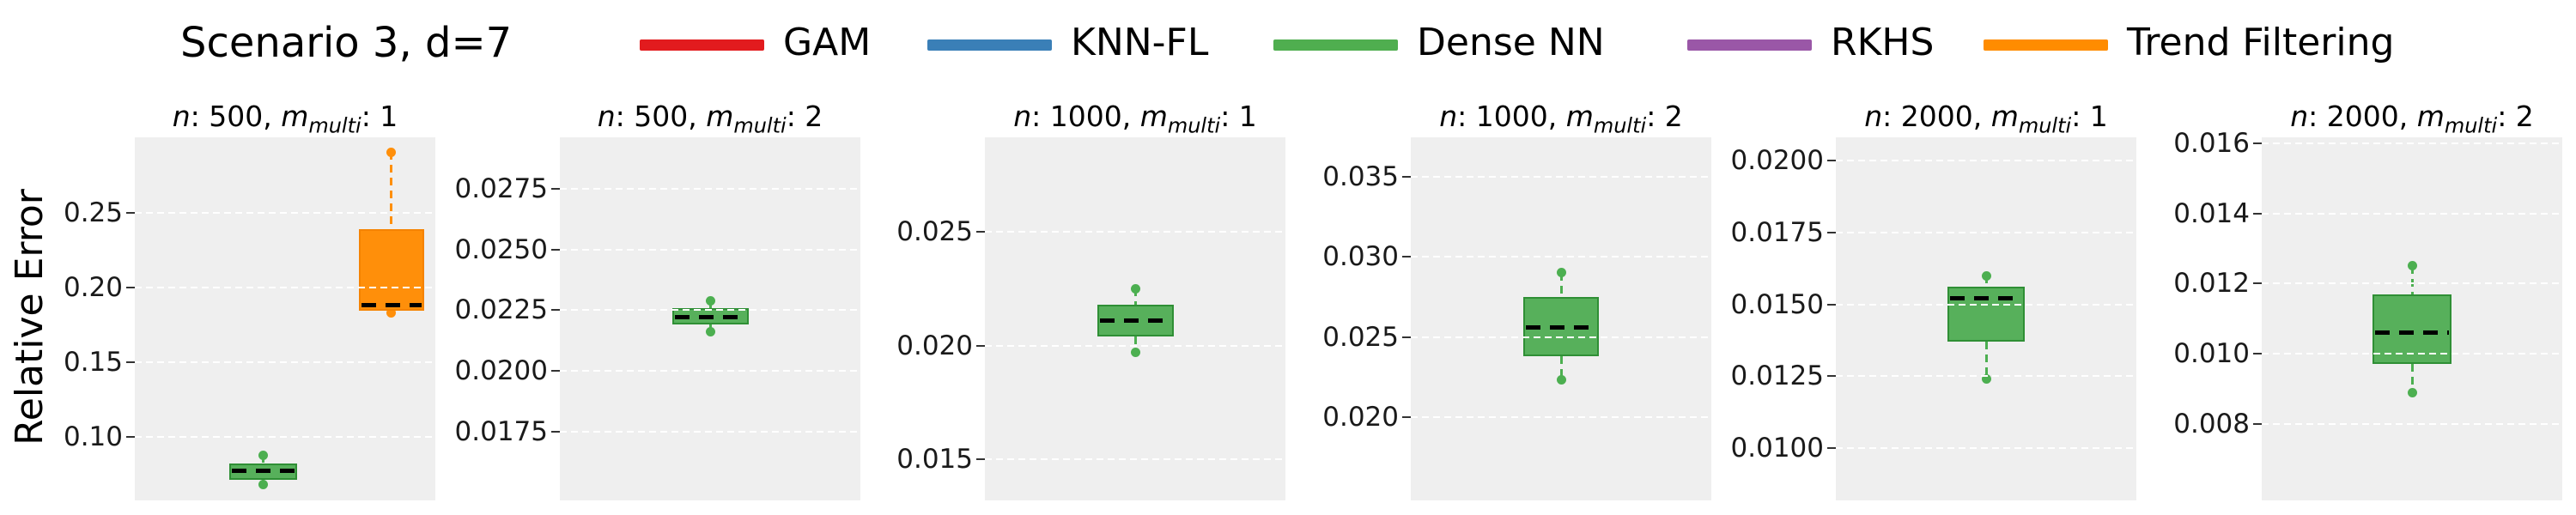  What do you see at coordinates (391, 270) in the screenshot?
I see `box-trend-filtering` at bounding box center [391, 270].